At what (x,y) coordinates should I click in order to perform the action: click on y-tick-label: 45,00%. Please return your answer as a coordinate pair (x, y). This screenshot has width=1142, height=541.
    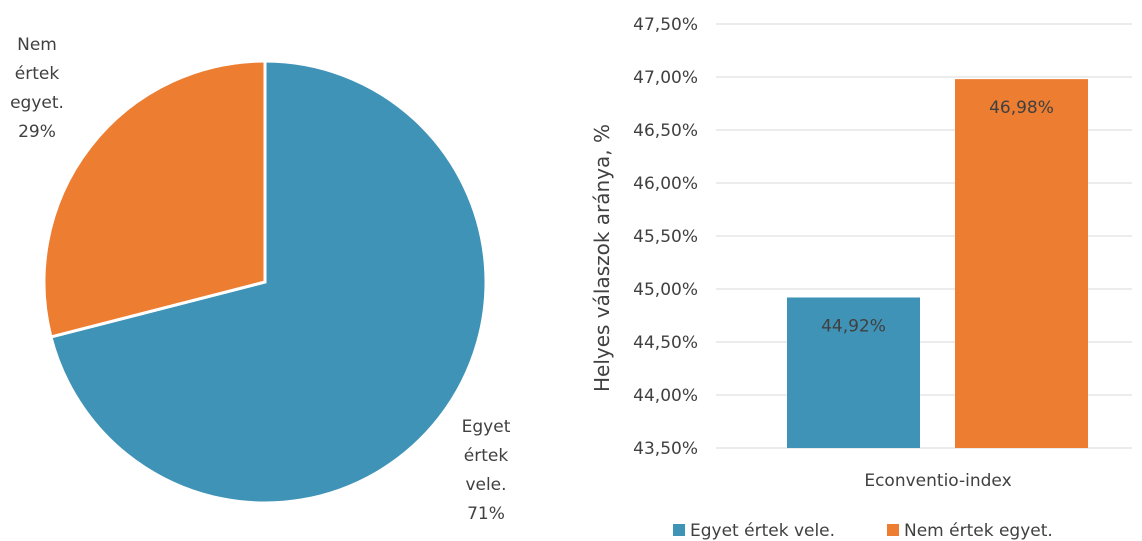
    Looking at the image, I should click on (665, 290).